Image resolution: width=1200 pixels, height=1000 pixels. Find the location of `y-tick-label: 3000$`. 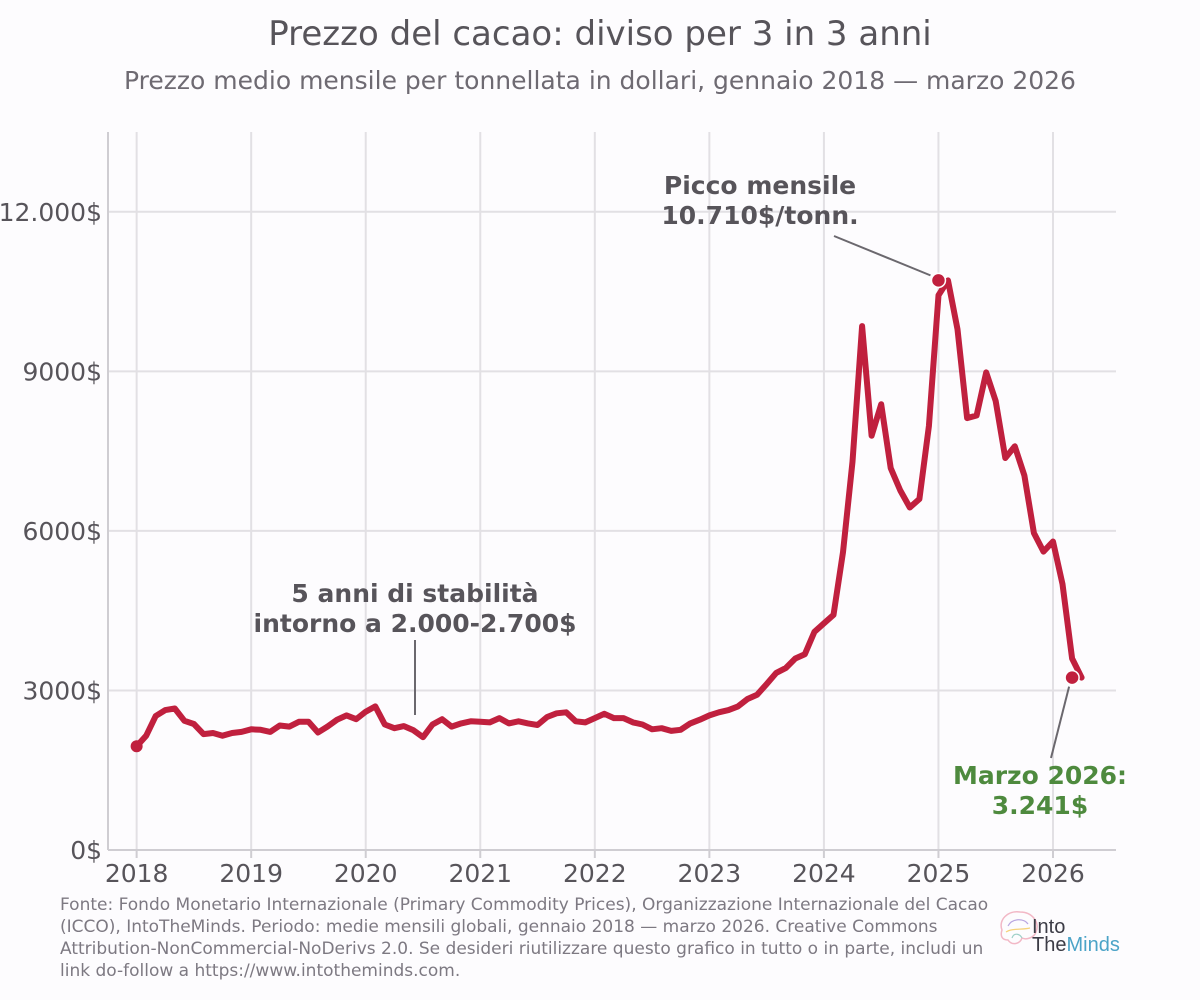

y-tick-label: 3000$ is located at coordinates (62, 690).